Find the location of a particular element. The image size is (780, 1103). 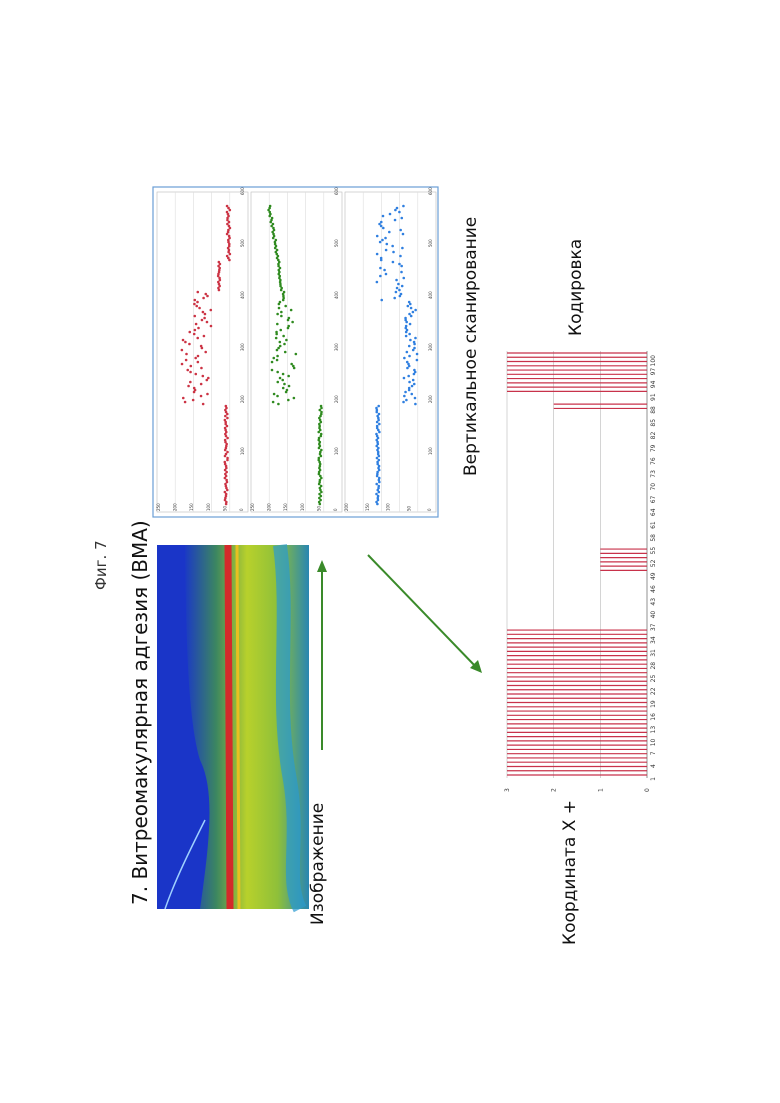

scan-panel-green: 250200150100500100200300400500600 is located at coordinates (296, 349).